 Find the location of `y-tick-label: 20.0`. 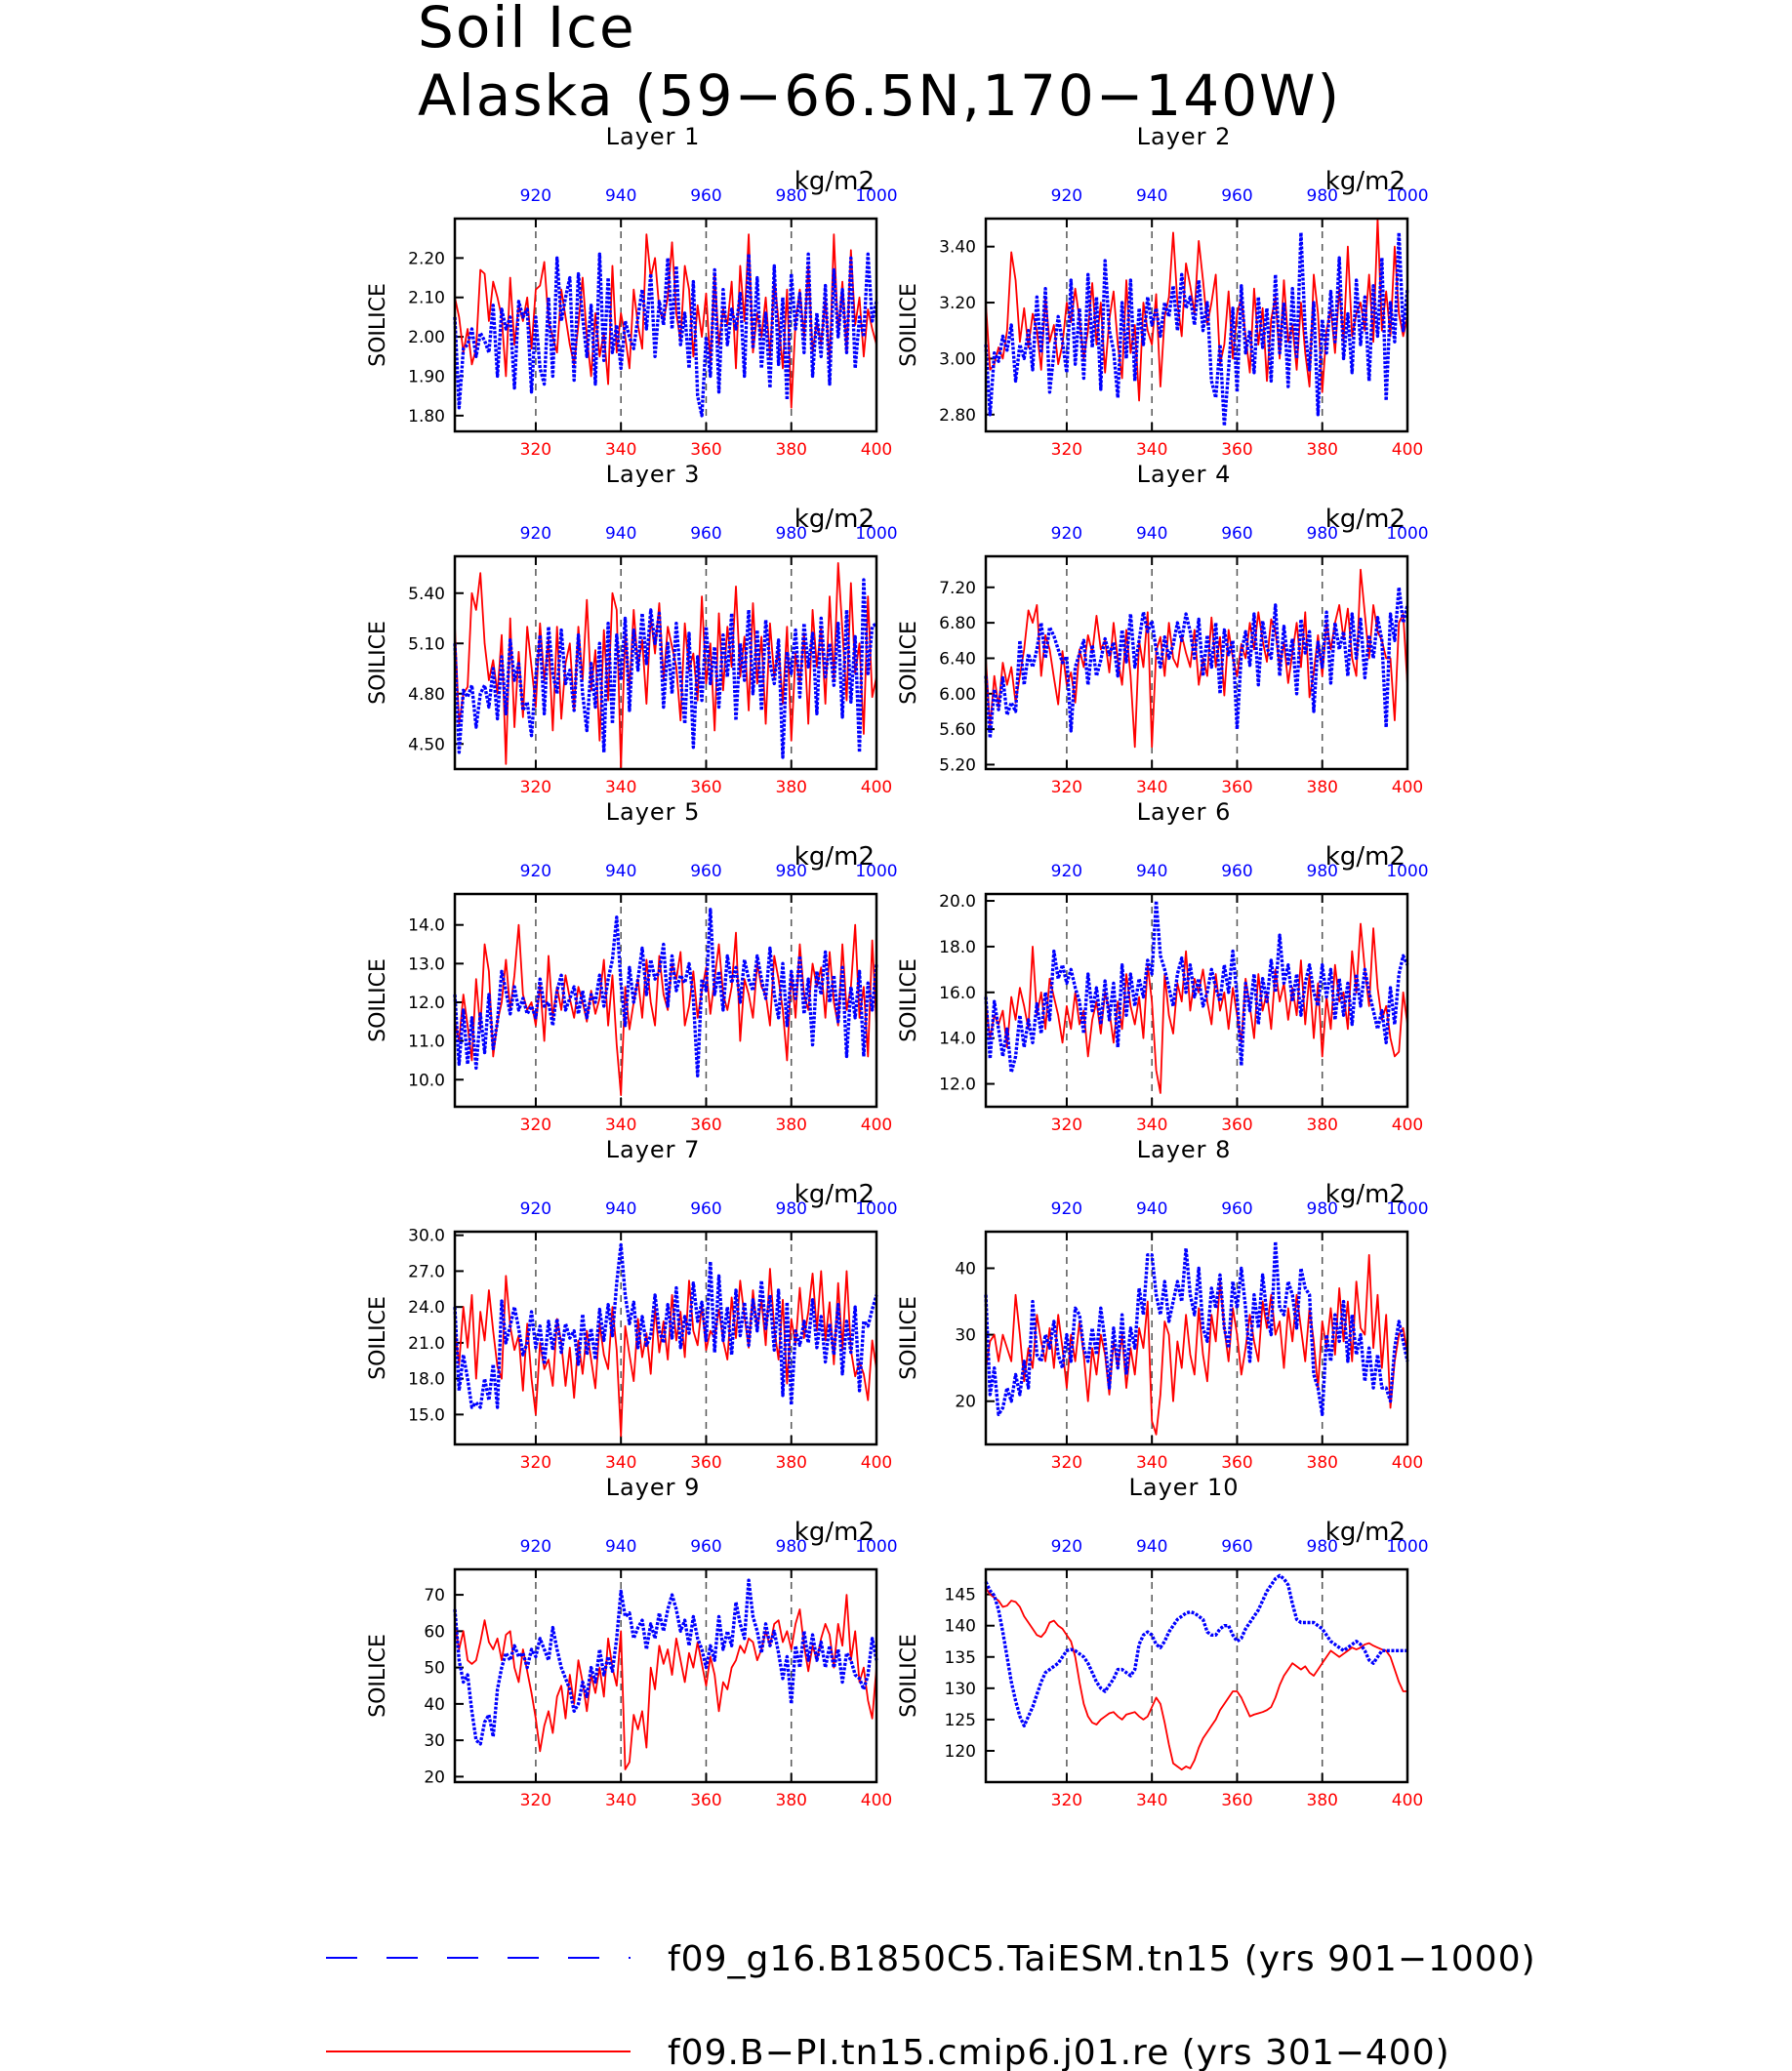

y-tick-label: 20.0 is located at coordinates (957, 902).